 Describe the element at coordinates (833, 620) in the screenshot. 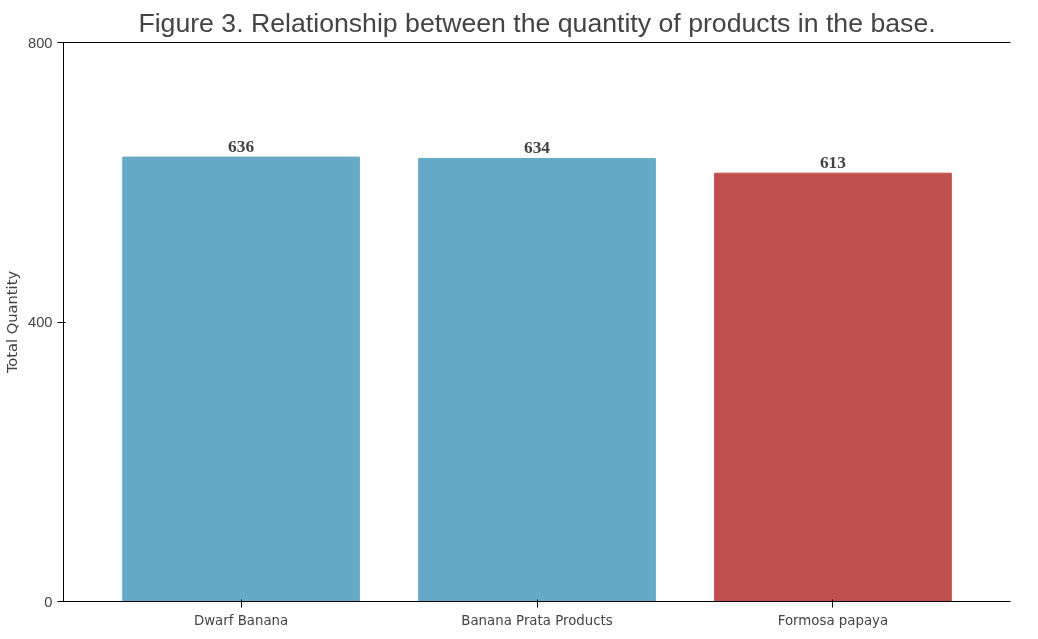

I see `x-tick-label: Formosa papaya` at that location.